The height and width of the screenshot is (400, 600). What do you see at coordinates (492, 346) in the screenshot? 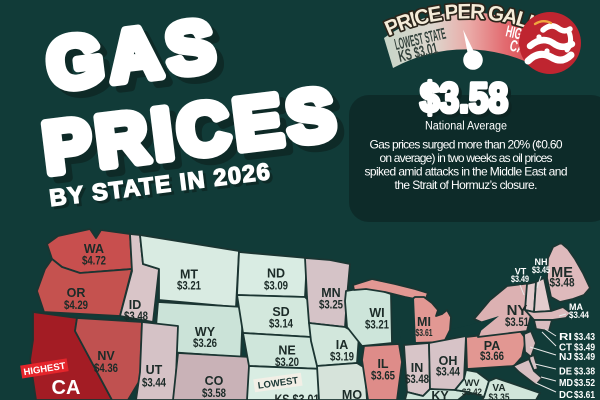
I see `svg-text: PA` at bounding box center [492, 346].